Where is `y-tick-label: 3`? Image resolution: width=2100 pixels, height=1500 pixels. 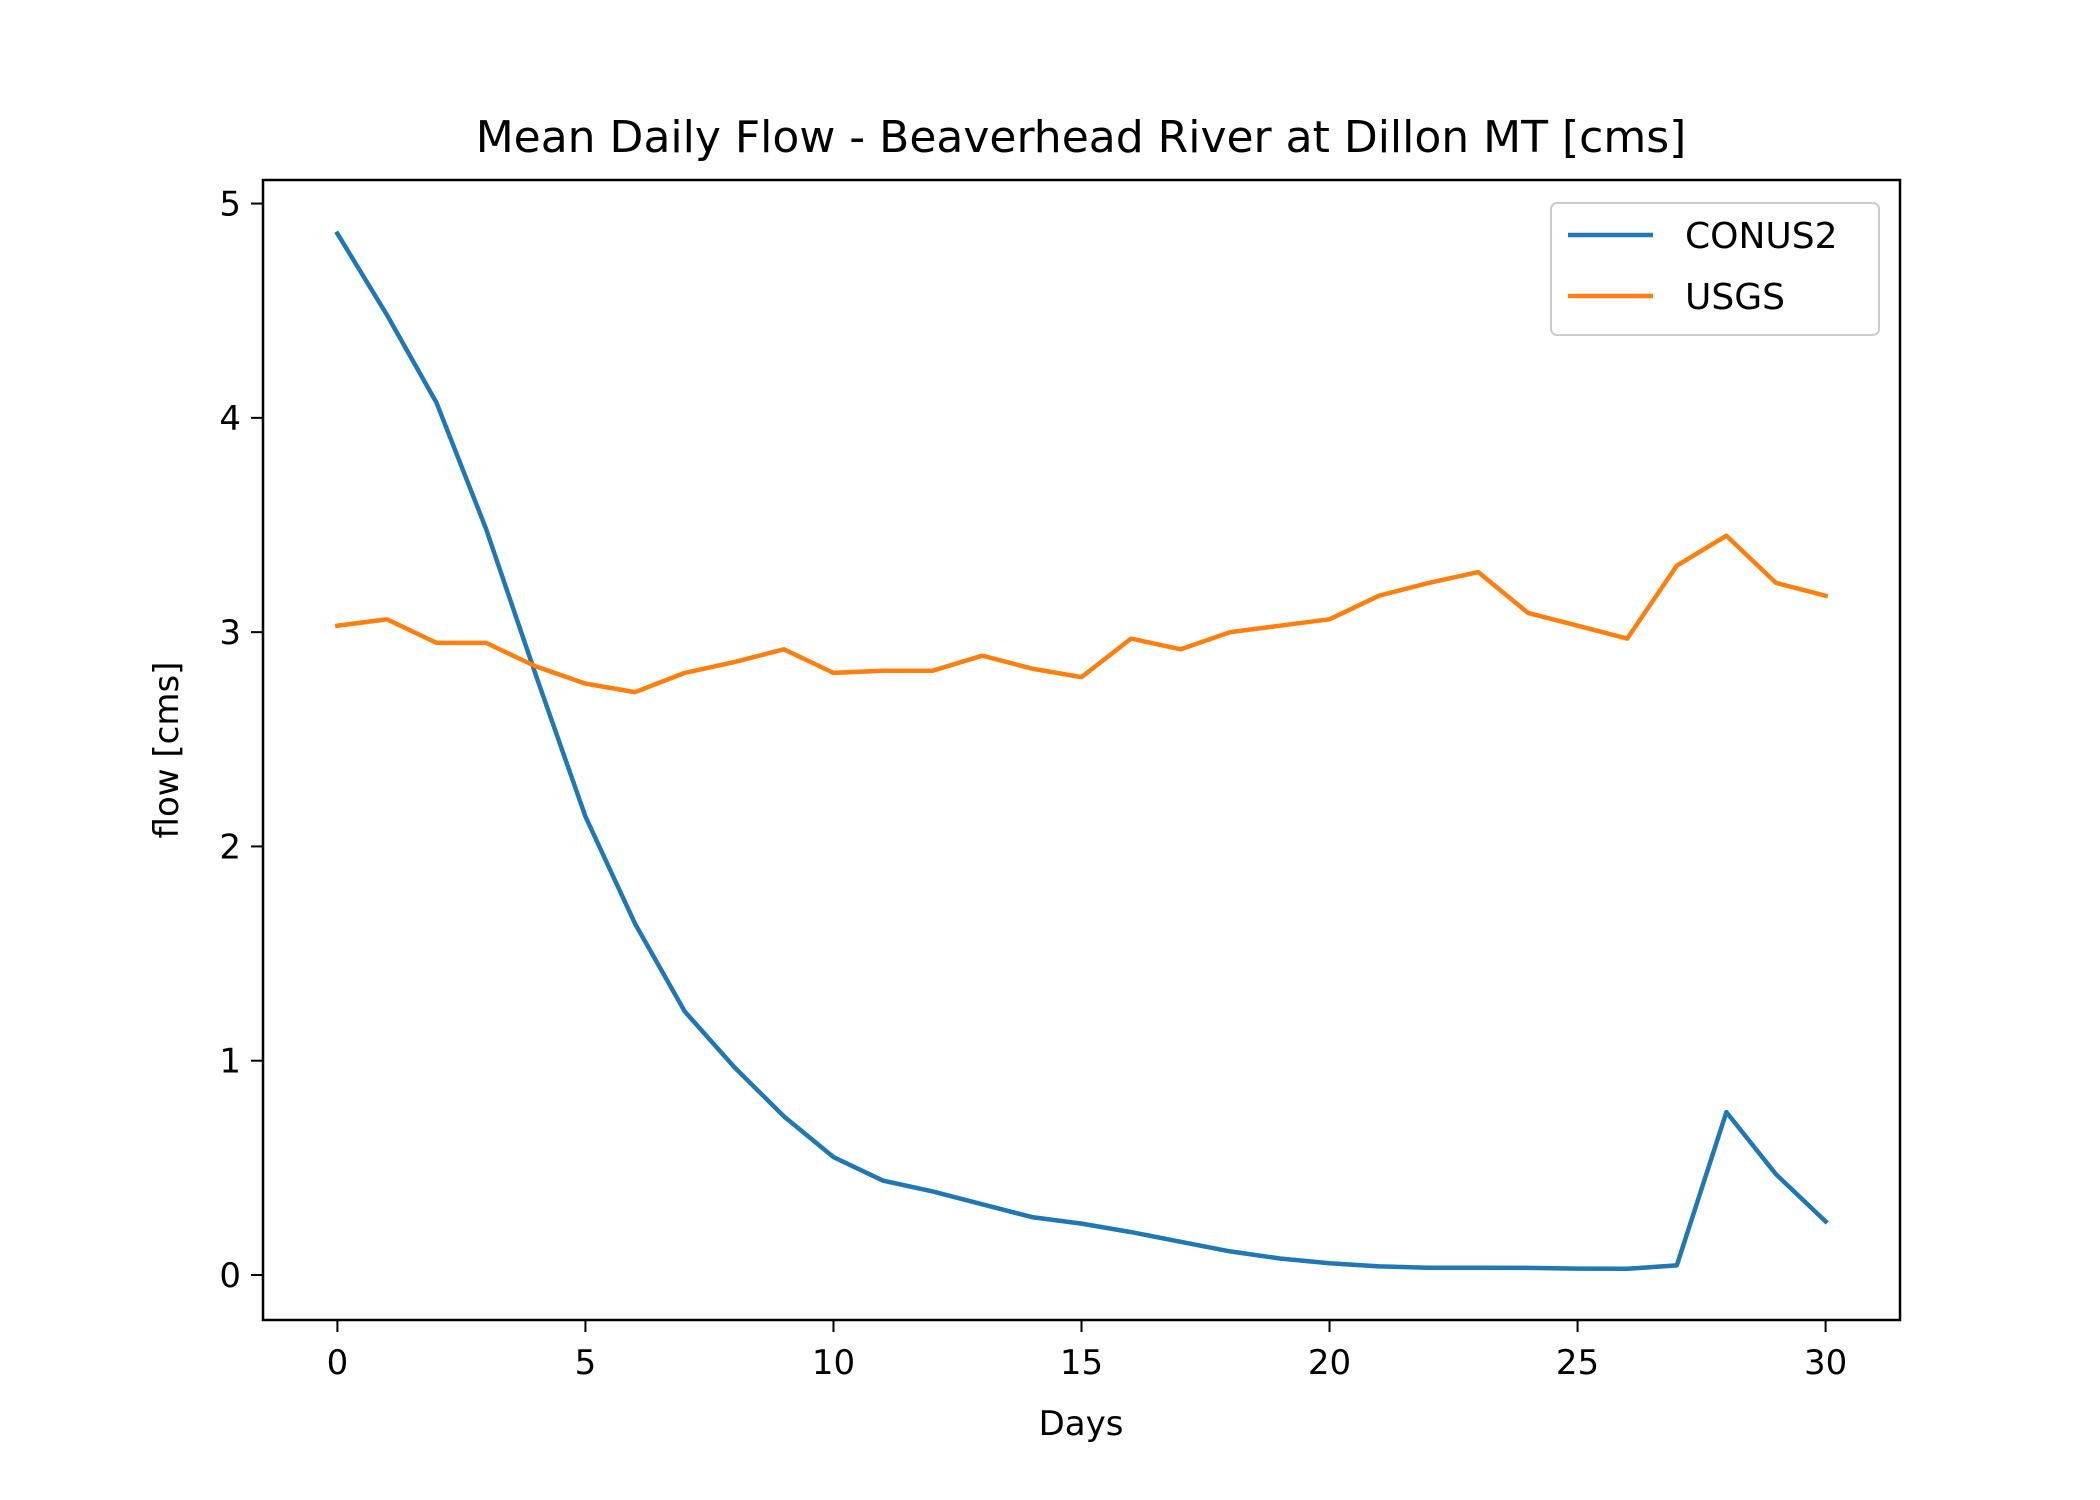 y-tick-label: 3 is located at coordinates (230, 633).